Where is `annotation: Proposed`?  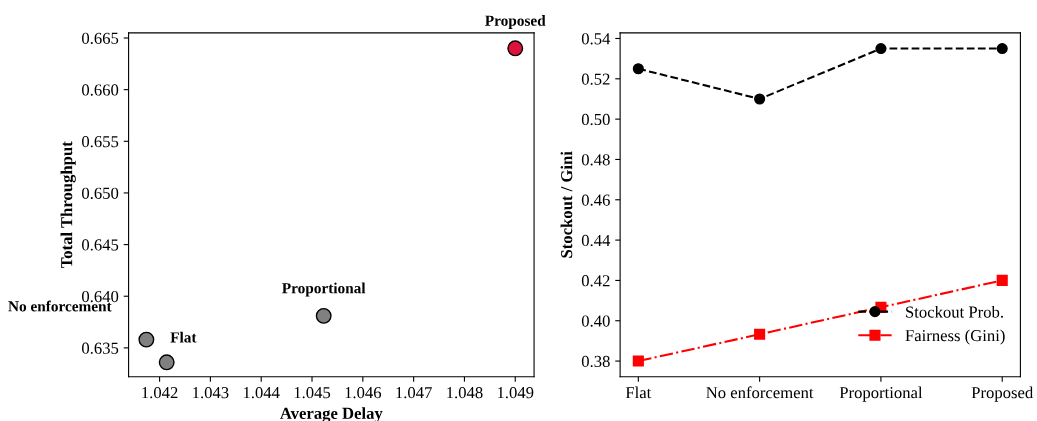
annotation: Proposed is located at coordinates (515, 22).